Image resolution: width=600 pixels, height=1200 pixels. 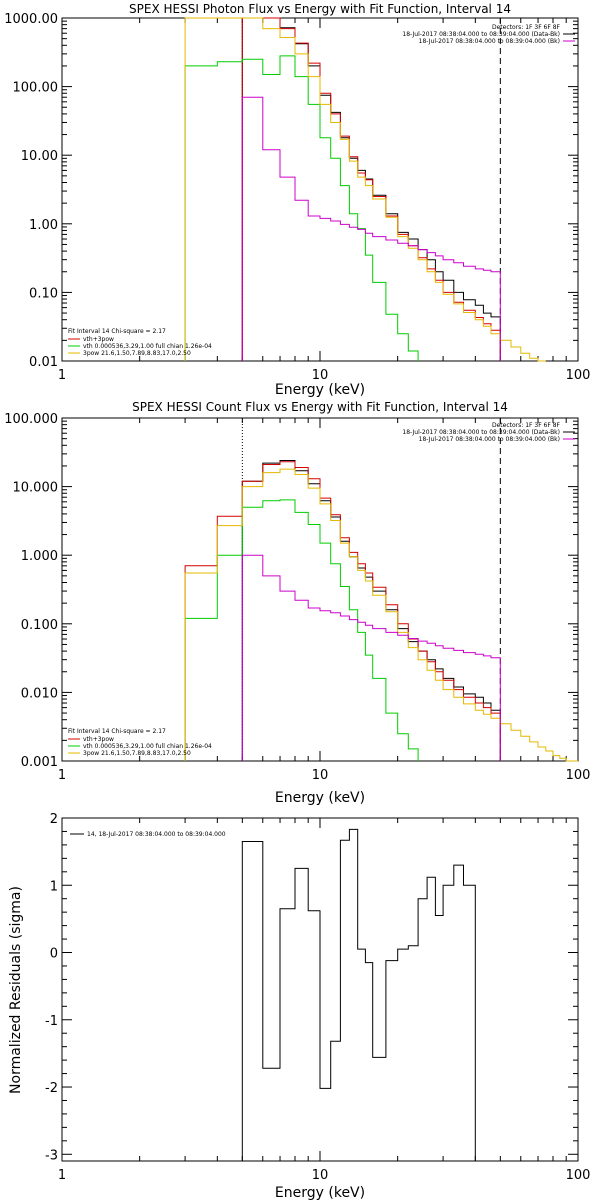 What do you see at coordinates (320, 390) in the screenshot?
I see `photon-flux-xlabel: Energy (keV)` at bounding box center [320, 390].